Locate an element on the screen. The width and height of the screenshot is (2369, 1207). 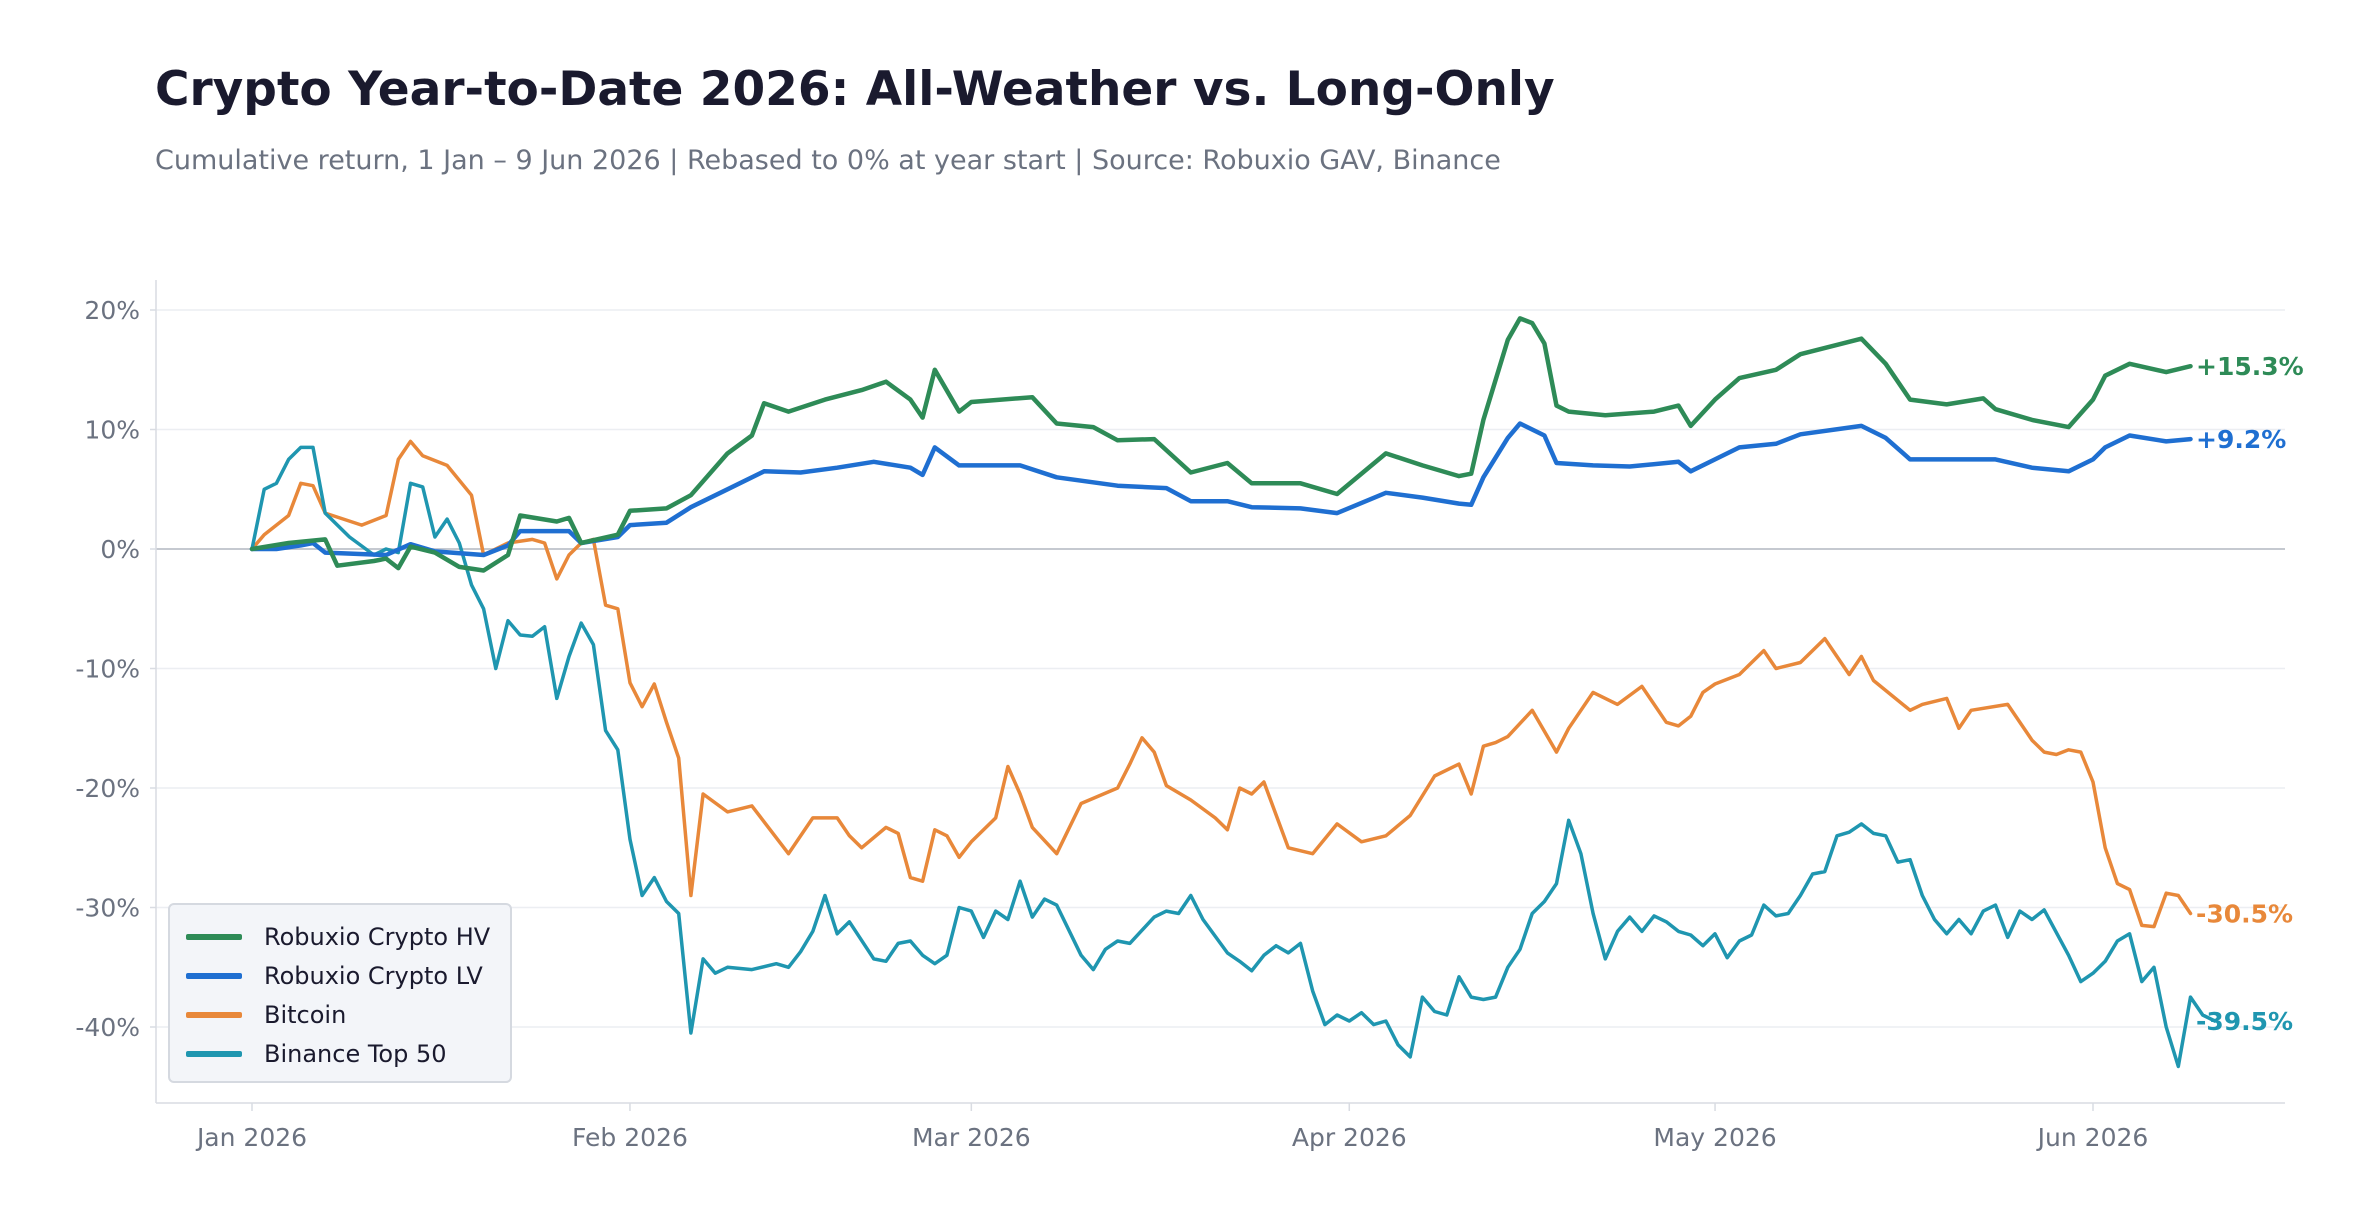
legend-swatch-binance is located at coordinates (214, 1053).